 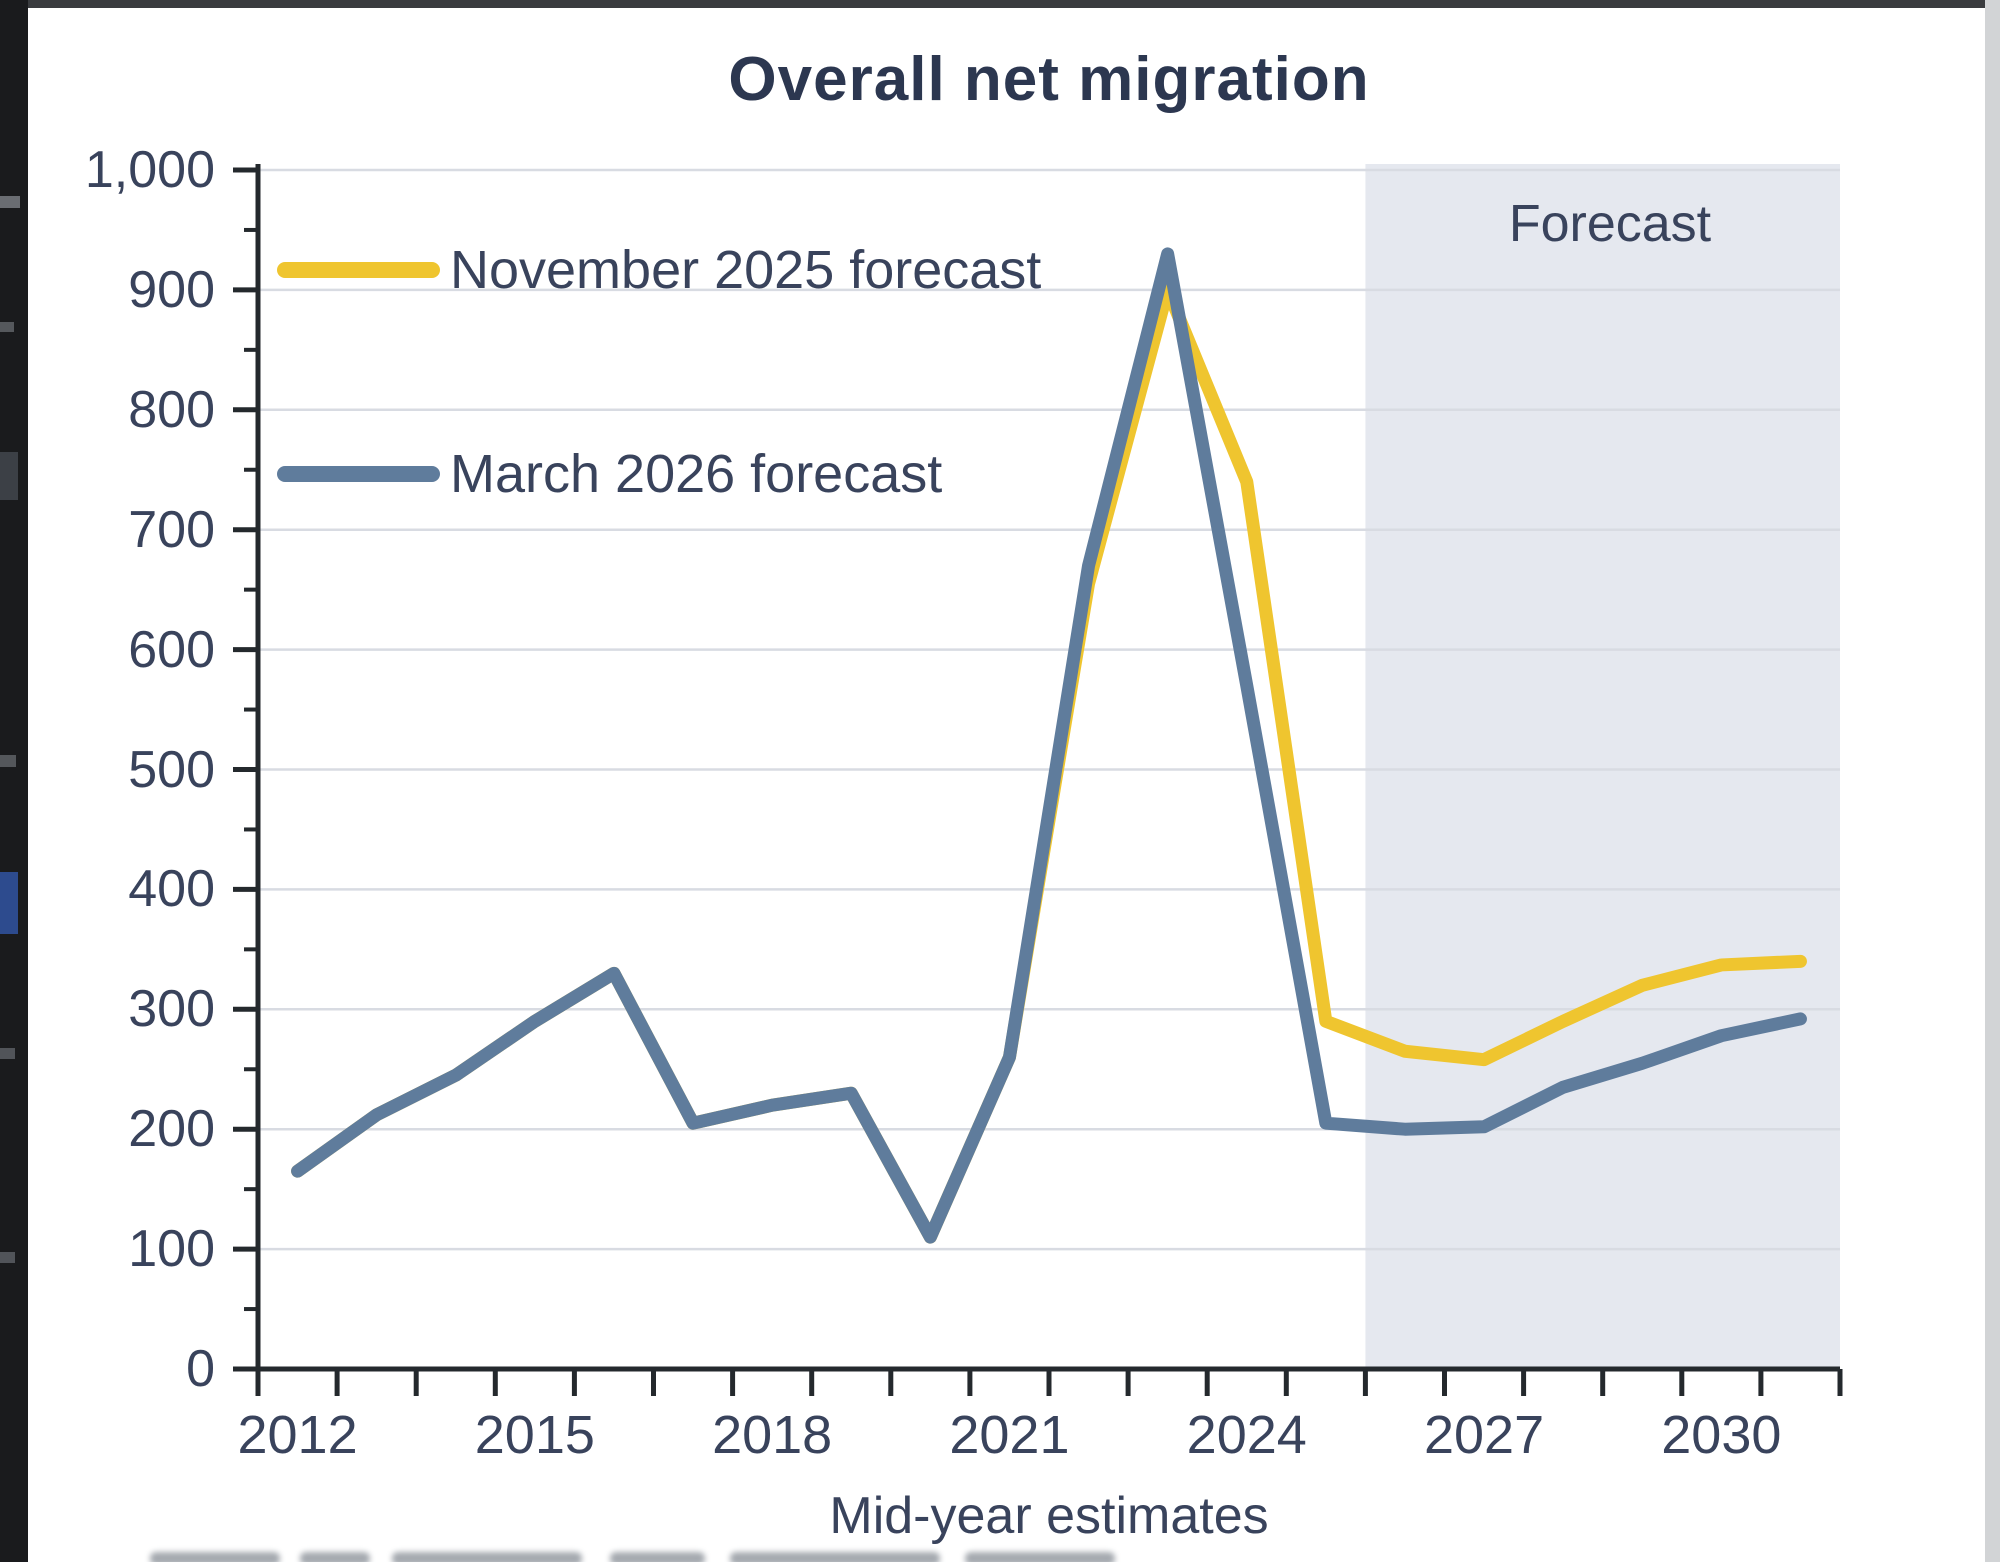 What do you see at coordinates (14, 781) in the screenshot?
I see `window-left-edge` at bounding box center [14, 781].